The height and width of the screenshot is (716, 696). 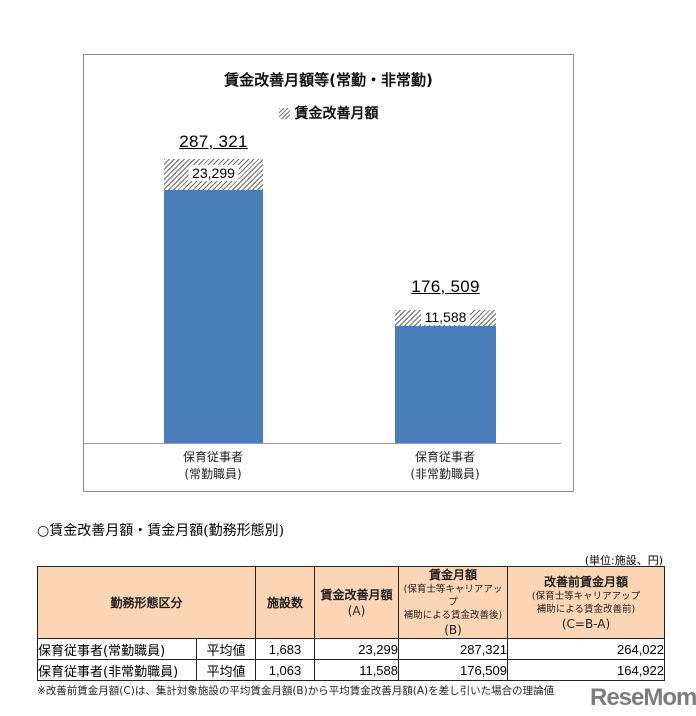 I want to click on chart-title: 賃金改善月額等(常勤・非常勤), so click(x=328, y=80).